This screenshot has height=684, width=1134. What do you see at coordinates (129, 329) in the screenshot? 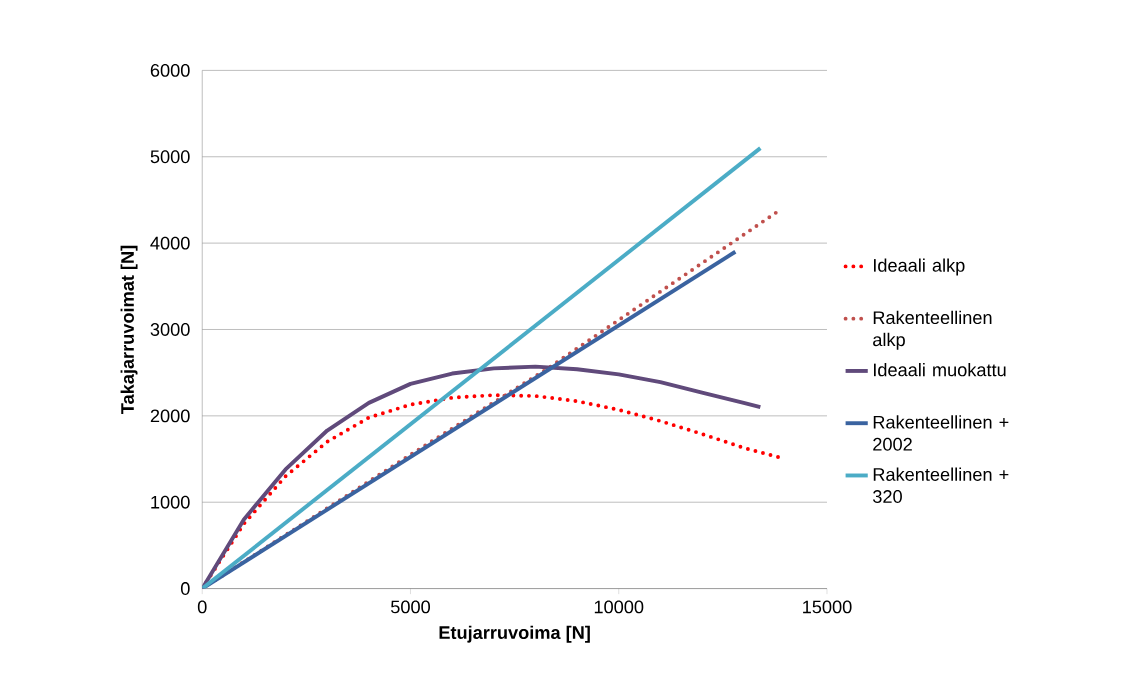
I see `y-axis-title: Takajarruvoimat [N]` at bounding box center [129, 329].